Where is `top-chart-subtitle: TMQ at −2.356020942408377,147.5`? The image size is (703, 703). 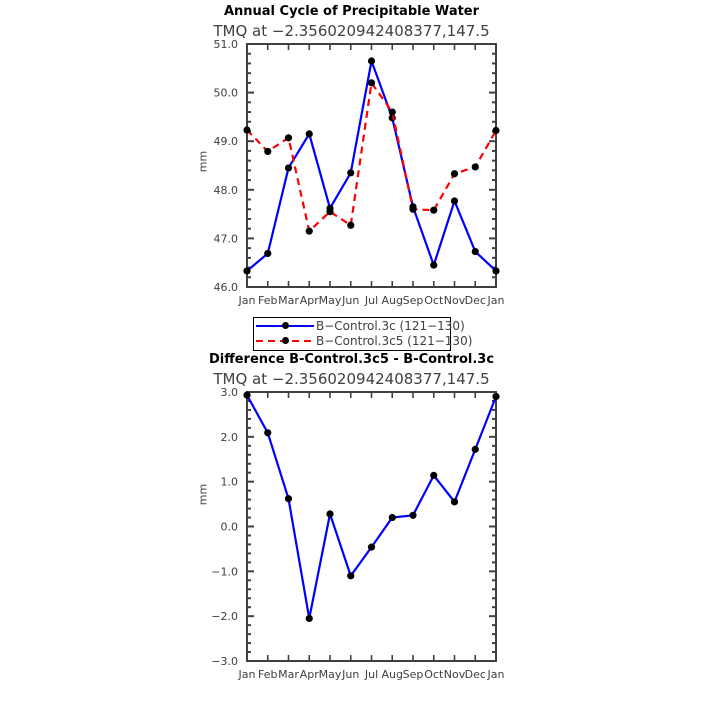 top-chart-subtitle: TMQ at −2.356020942408377,147.5 is located at coordinates (351, 31).